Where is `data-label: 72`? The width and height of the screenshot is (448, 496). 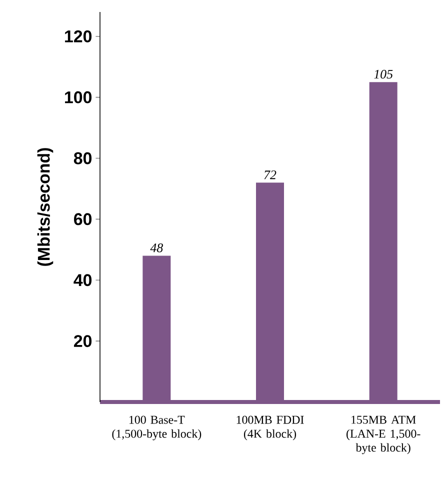
data-label: 72 is located at coordinates (270, 175).